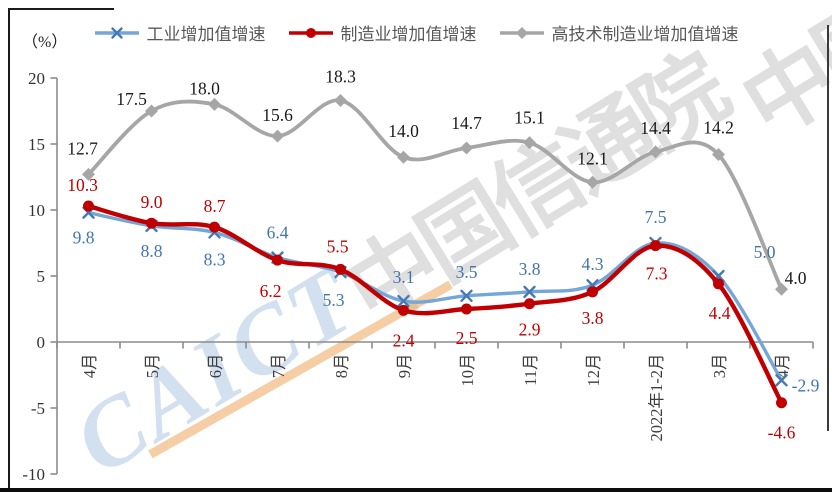 The width and height of the screenshot is (832, 492). I want to click on chart-legend: 工业增加值增速 制造业增加值增速 高技术制造业增加值增速, so click(416, 32).